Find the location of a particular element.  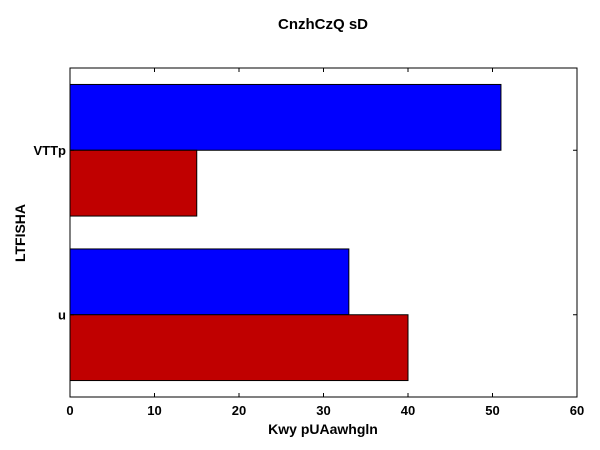

x-tick-label: 50 is located at coordinates (492, 410).